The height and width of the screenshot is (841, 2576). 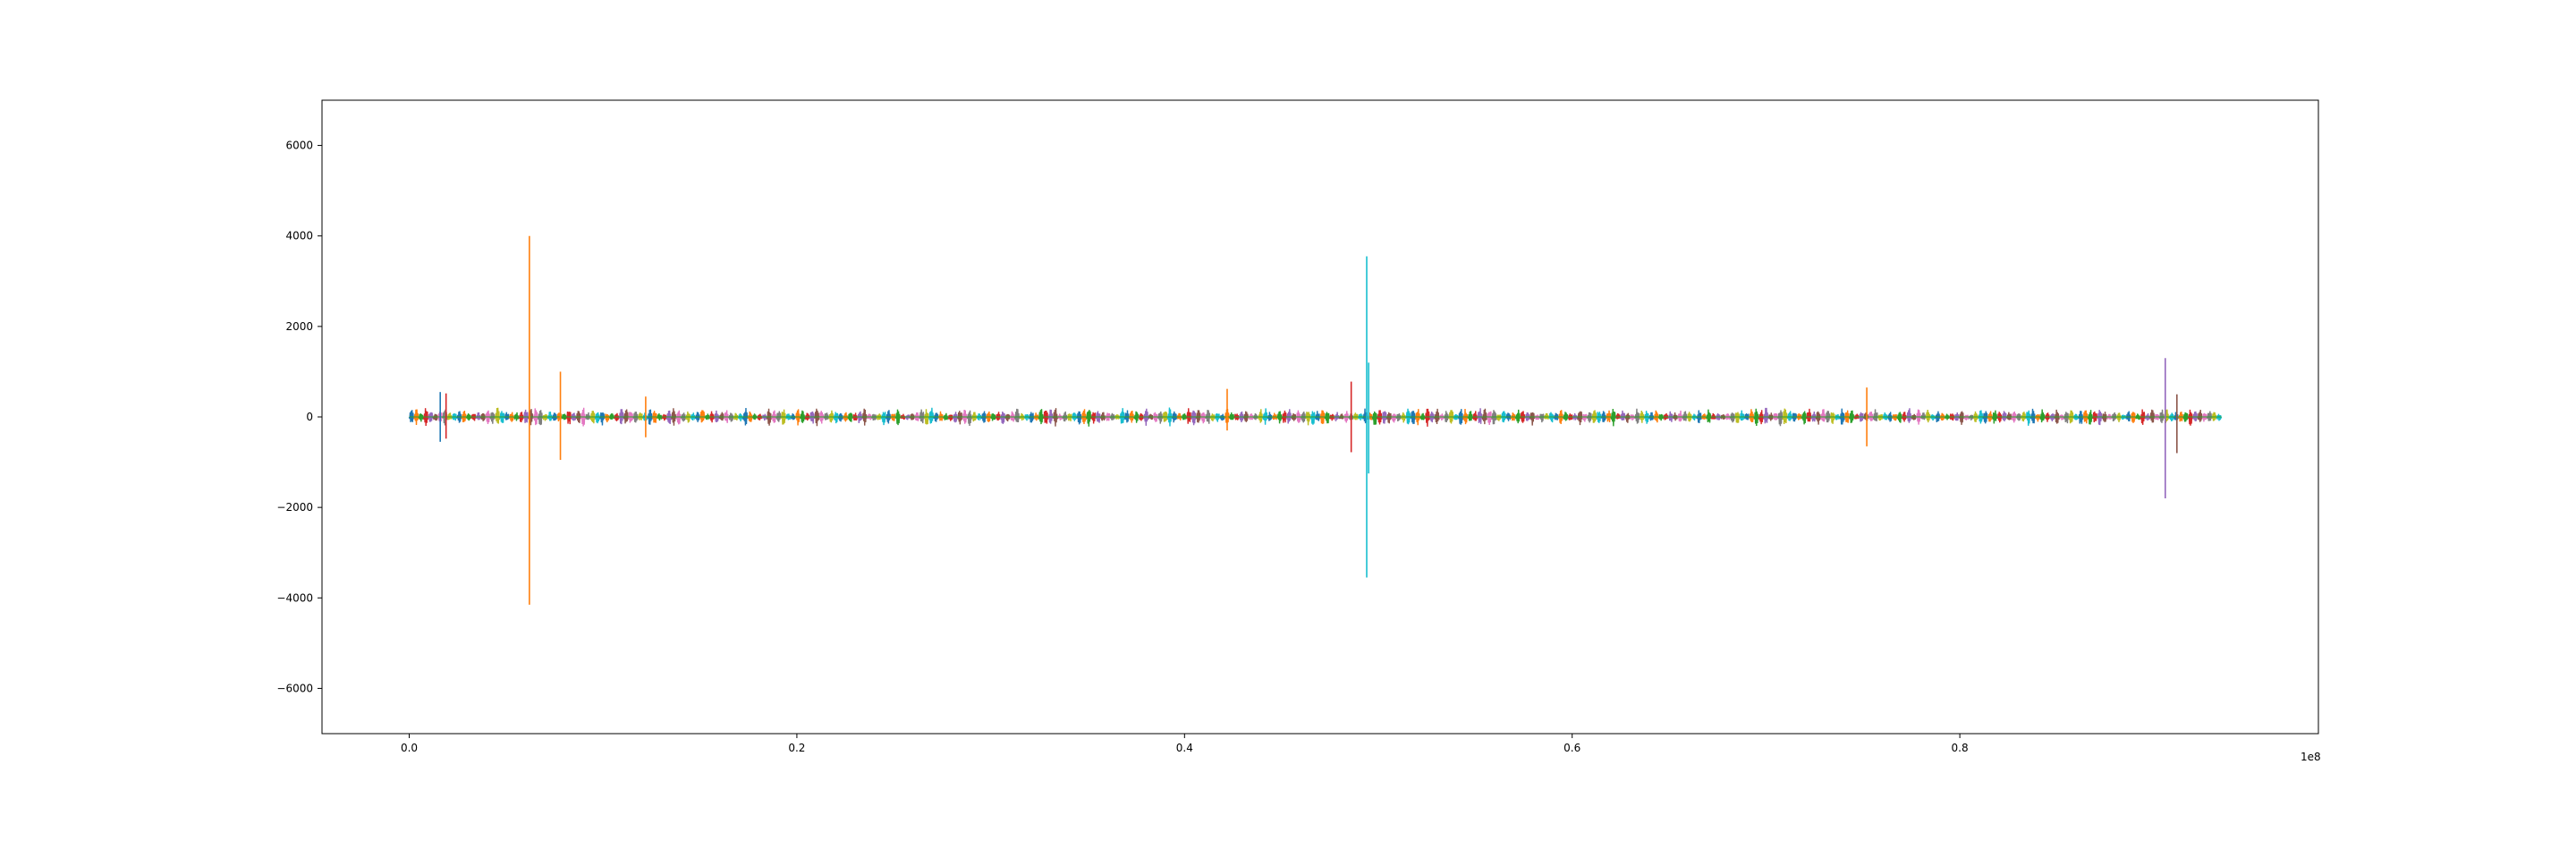 I want to click on y-axis: 6000 4000 2000 0 −2000 −4000 −6000, so click(x=299, y=417).